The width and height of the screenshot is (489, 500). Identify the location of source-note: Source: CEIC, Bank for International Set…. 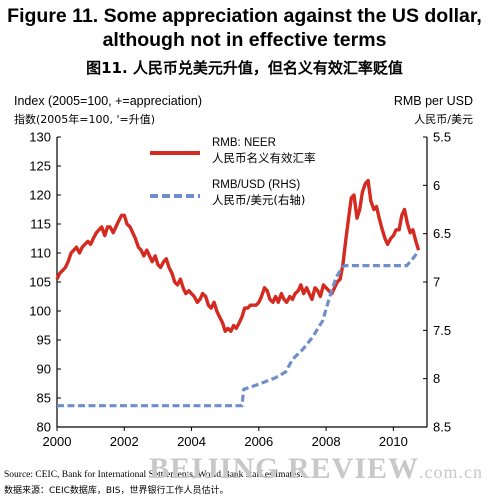
(153, 475).